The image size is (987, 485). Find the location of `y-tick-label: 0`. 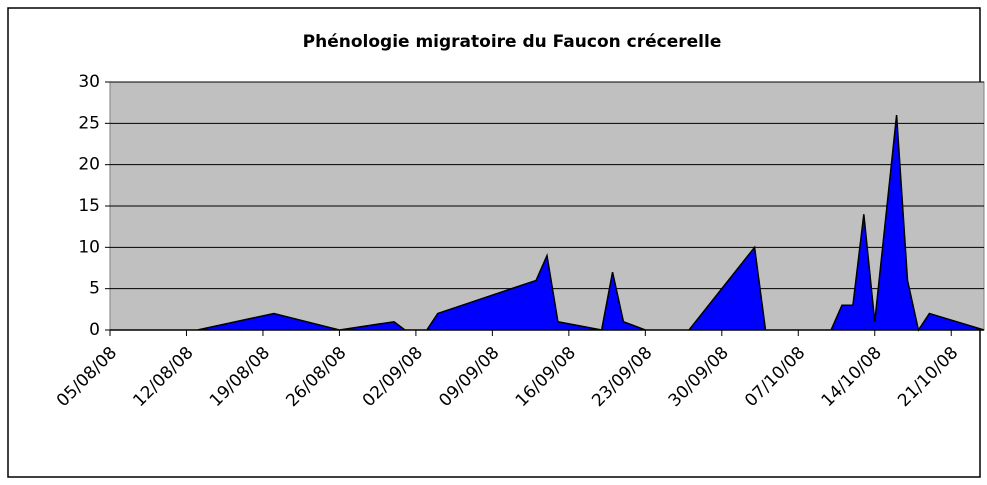

y-tick-label: 0 is located at coordinates (94, 330).